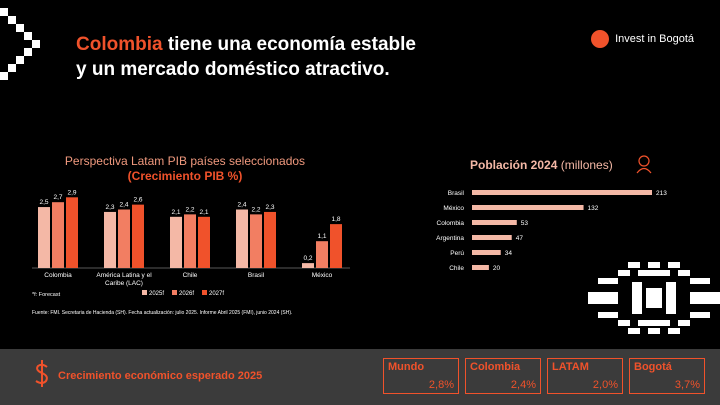  Describe the element at coordinates (497, 268) in the screenshot. I see `population-value: 20` at that location.